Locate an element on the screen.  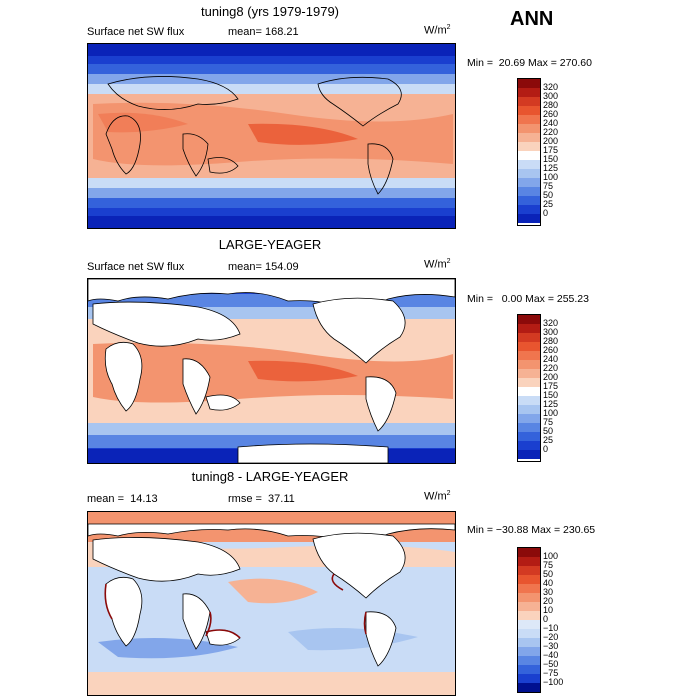
colorbar-tick: −10 is located at coordinates (551, 628).